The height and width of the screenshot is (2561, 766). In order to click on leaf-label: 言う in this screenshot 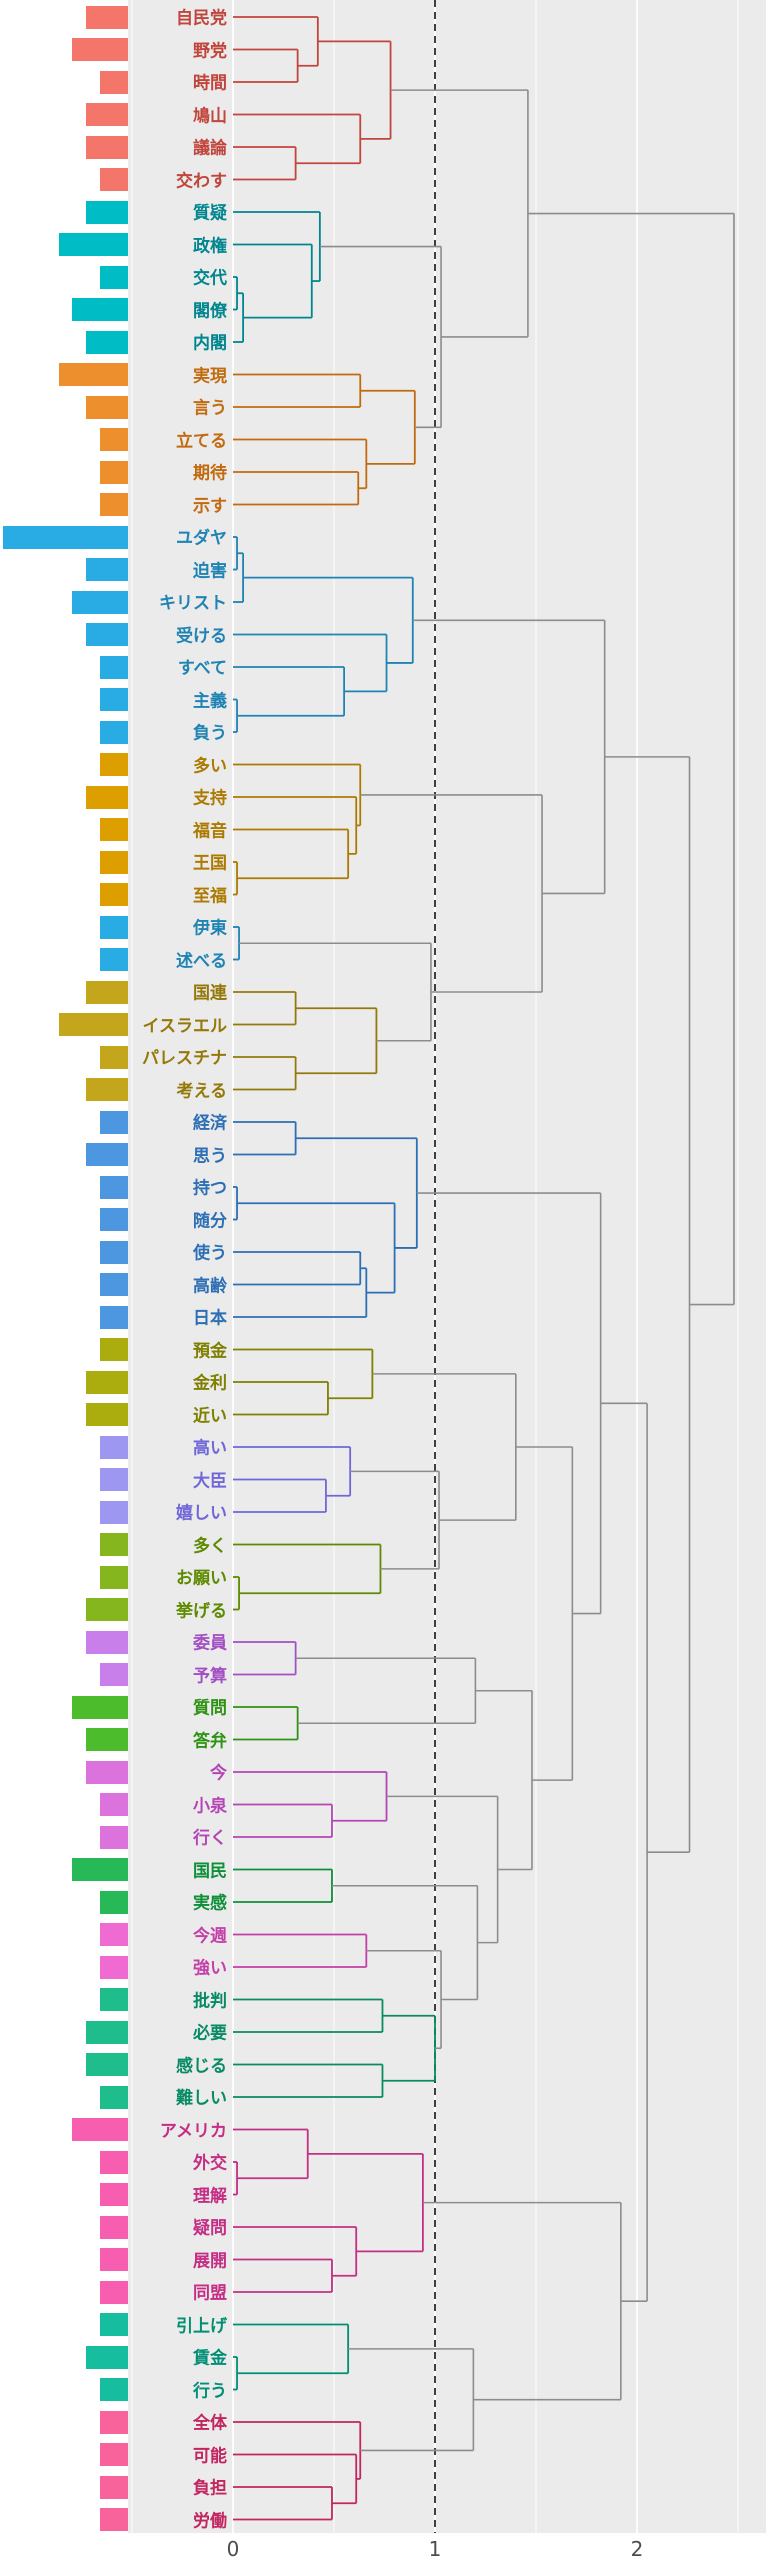, I will do `click(210, 408)`.